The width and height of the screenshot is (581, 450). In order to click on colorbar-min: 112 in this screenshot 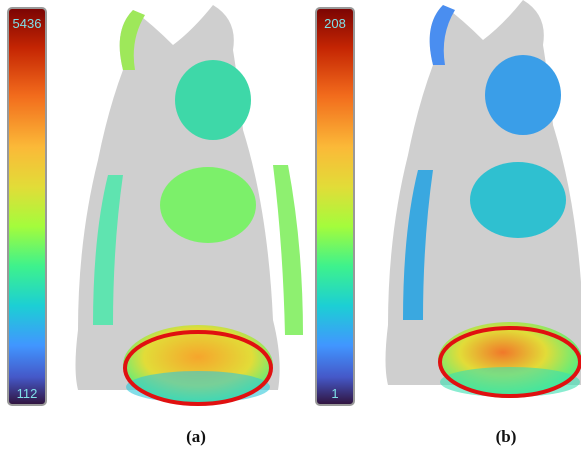, I will do `click(27, 393)`.